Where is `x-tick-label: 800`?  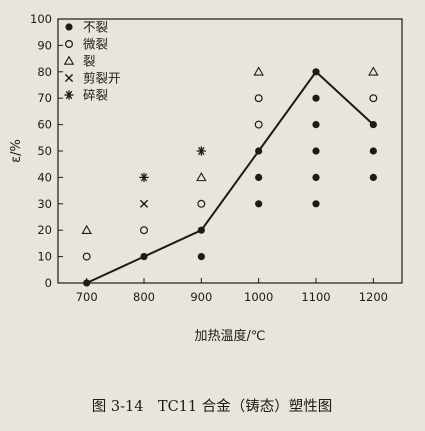
x-tick-label: 800 is located at coordinates (144, 297).